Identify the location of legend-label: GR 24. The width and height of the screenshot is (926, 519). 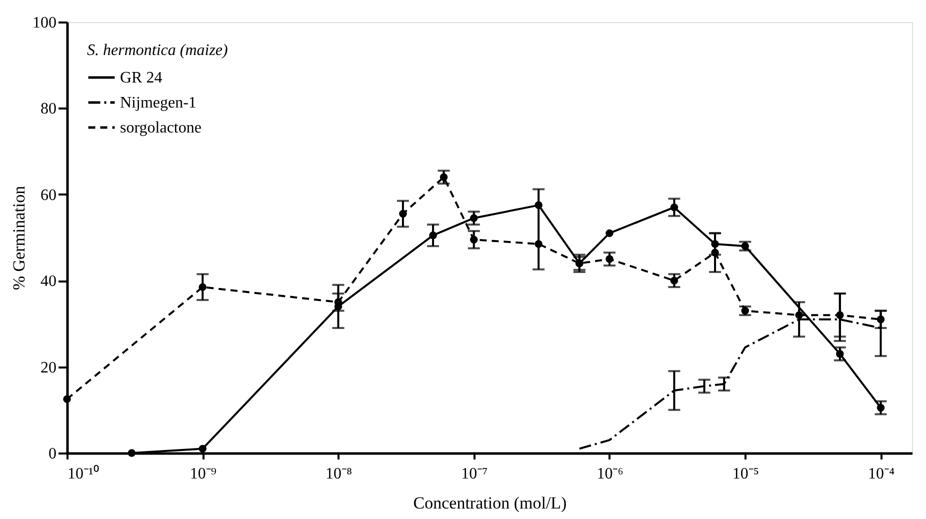
(141, 78).